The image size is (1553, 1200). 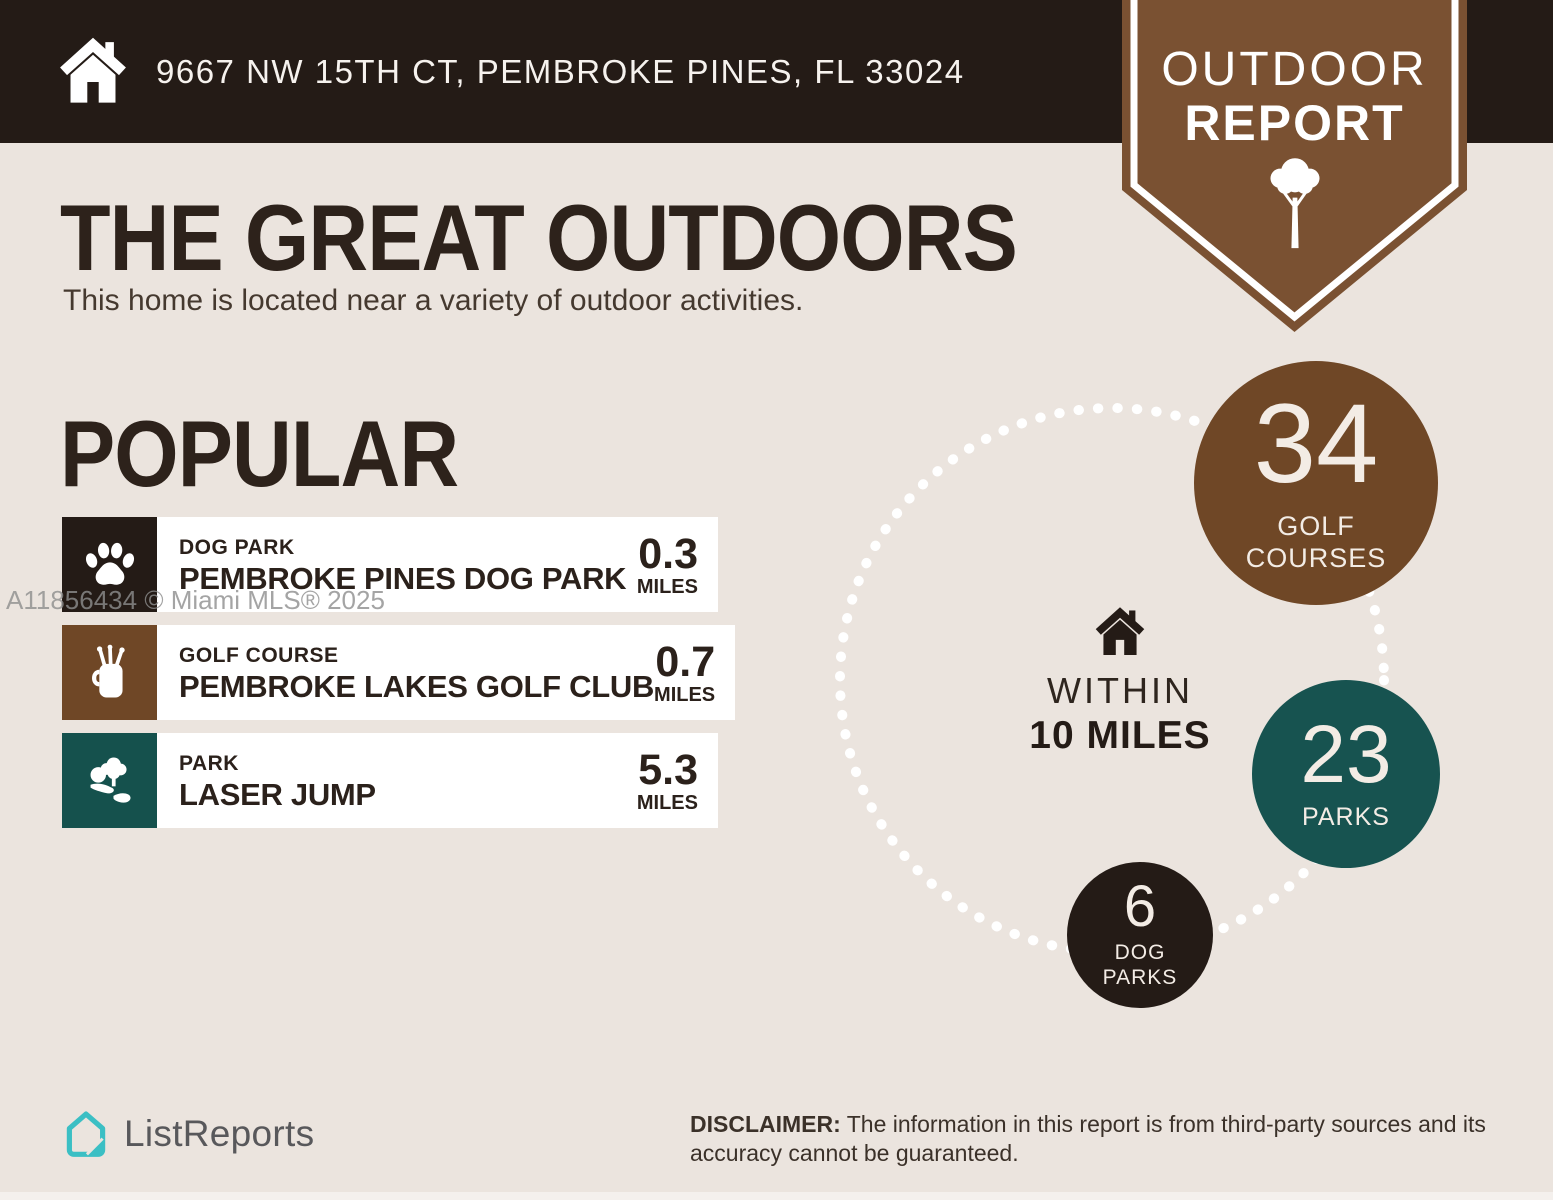 I want to click on radius-miles-label: 10 MILES, so click(x=1120, y=735).